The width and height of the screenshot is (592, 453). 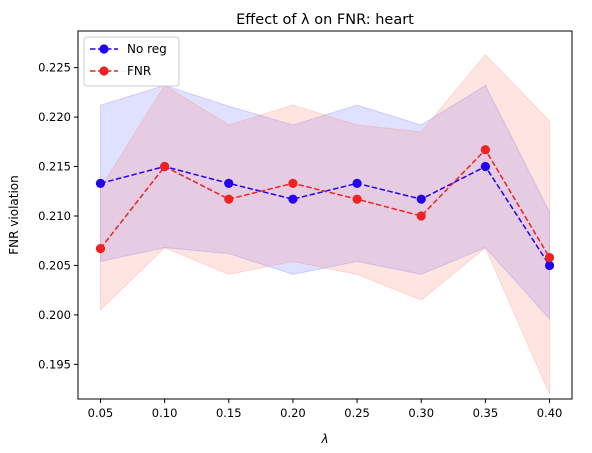 What do you see at coordinates (101, 413) in the screenshot?
I see `x-tick-label: 0.05` at bounding box center [101, 413].